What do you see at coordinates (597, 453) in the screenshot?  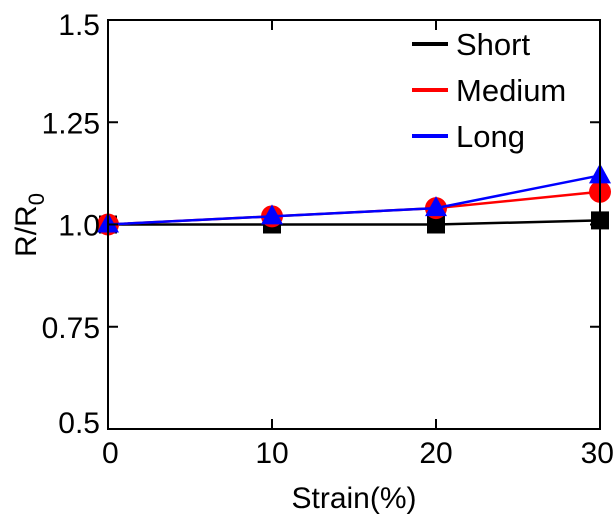 I see `x-tick-label: 30` at bounding box center [597, 453].